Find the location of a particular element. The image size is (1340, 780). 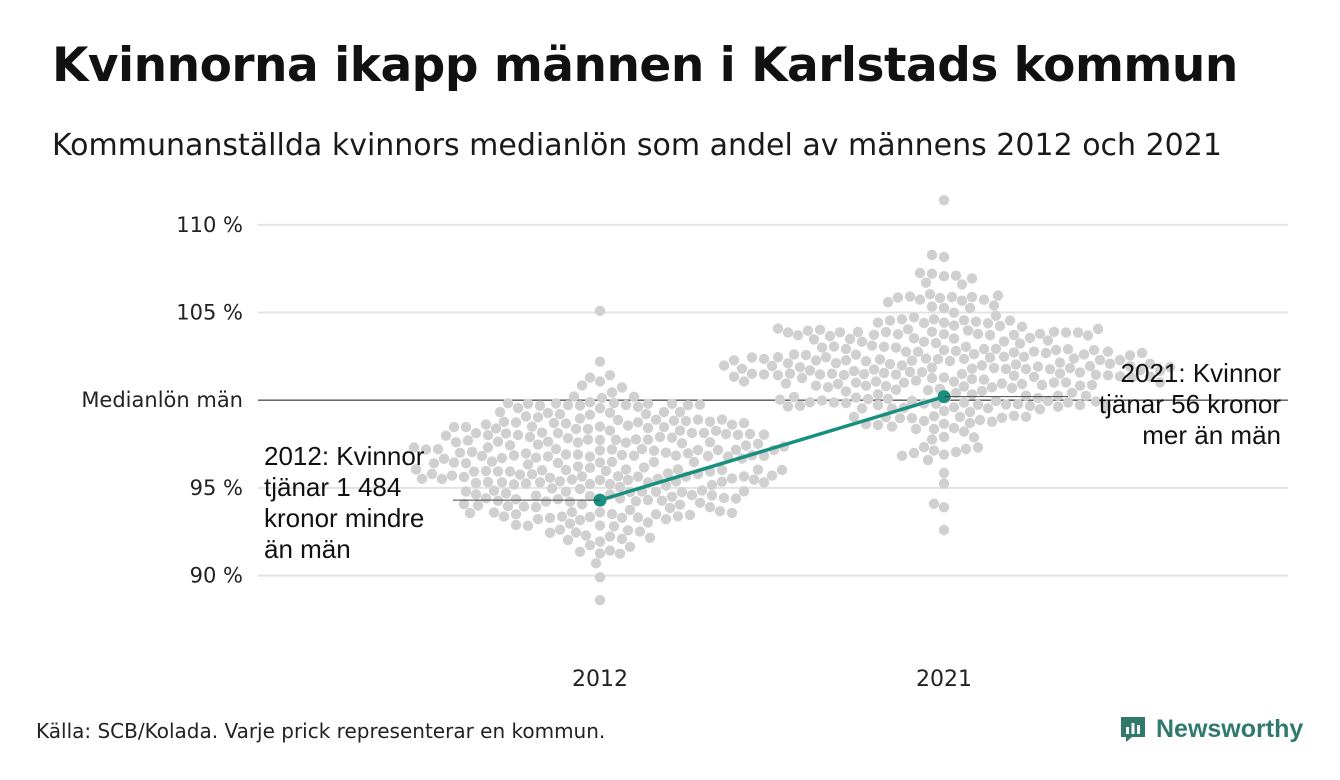

y-tick-label: 105 % is located at coordinates (209, 313).